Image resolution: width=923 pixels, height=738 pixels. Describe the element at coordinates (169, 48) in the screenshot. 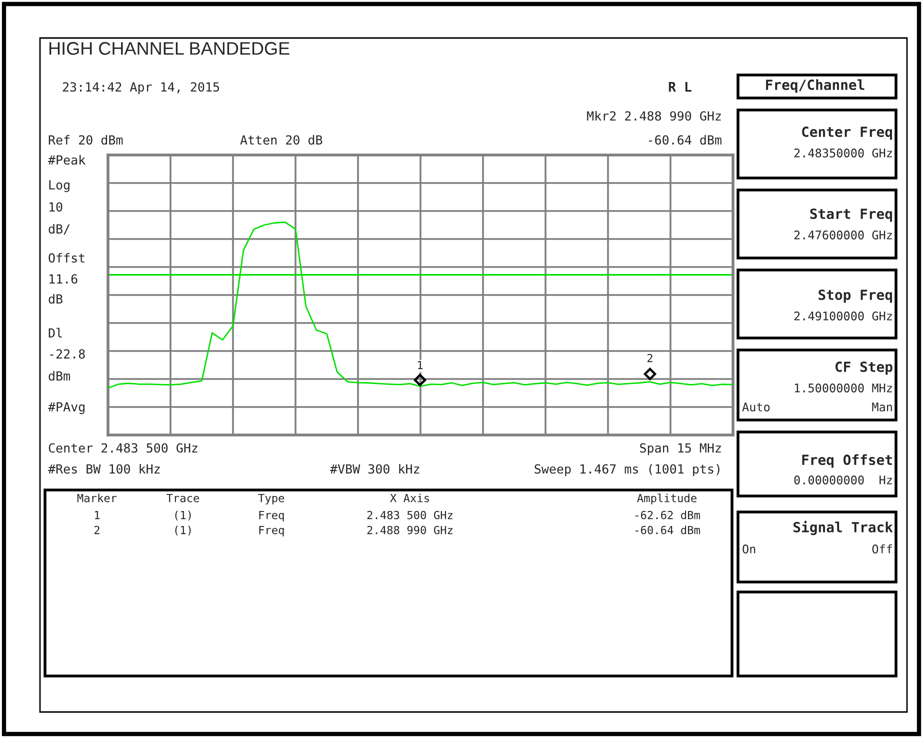

I see `chart-title: HIGH CHANNEL BANDEDGE` at that location.